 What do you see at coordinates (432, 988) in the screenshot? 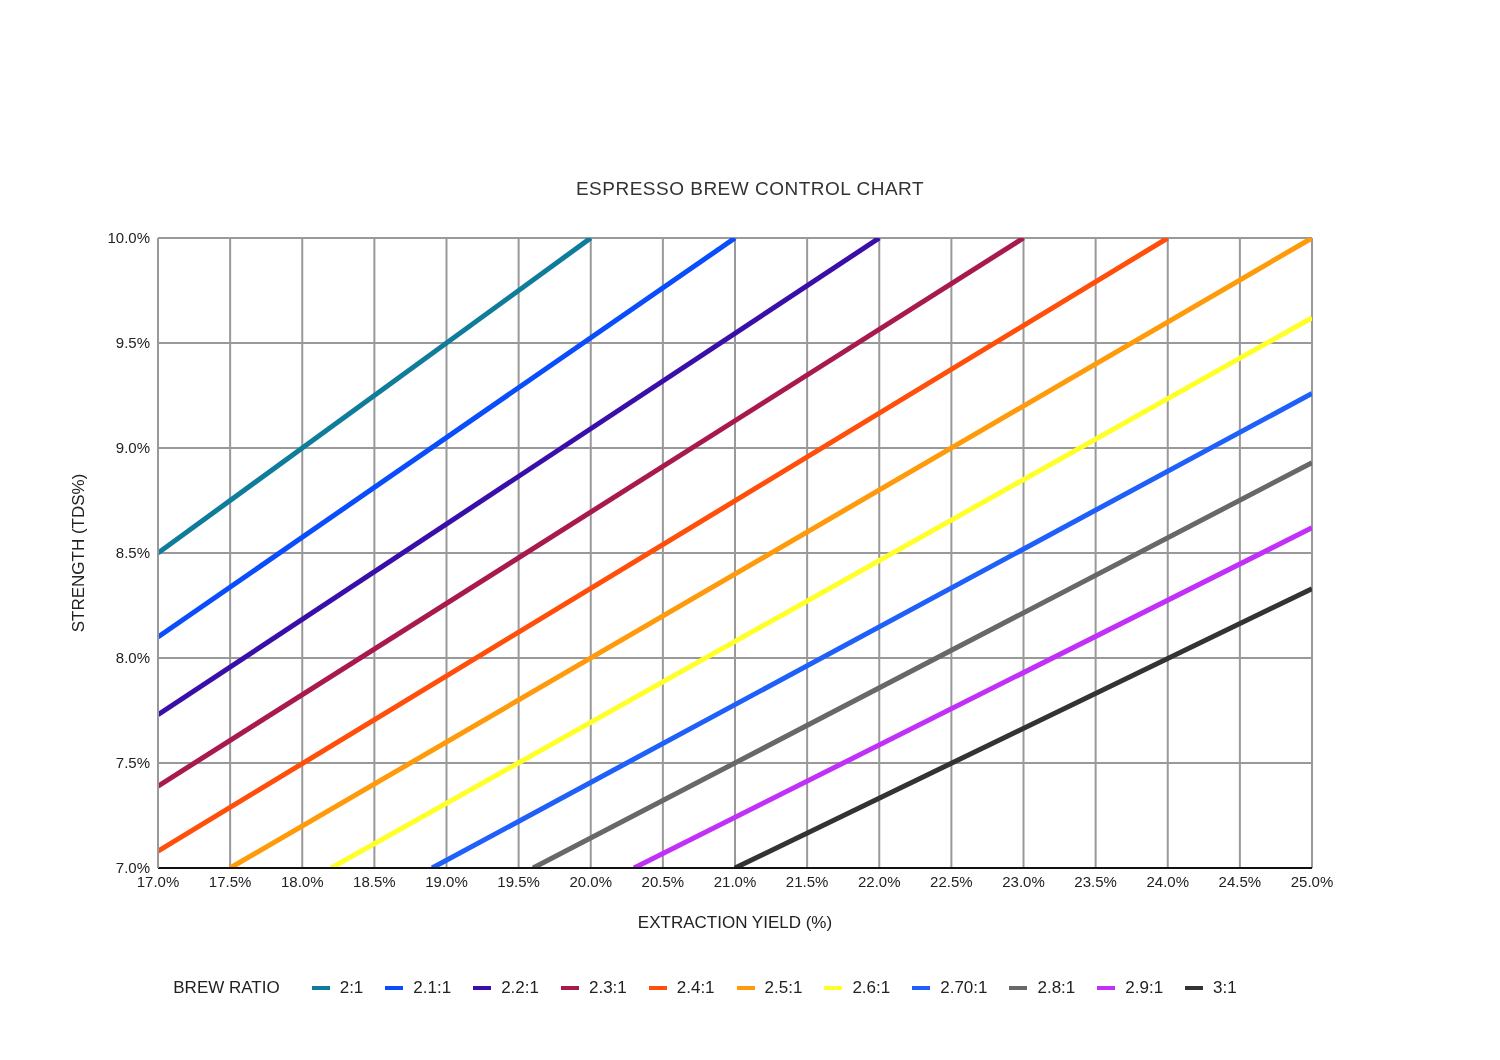
I see `legend-label: 2.1:1` at bounding box center [432, 988].